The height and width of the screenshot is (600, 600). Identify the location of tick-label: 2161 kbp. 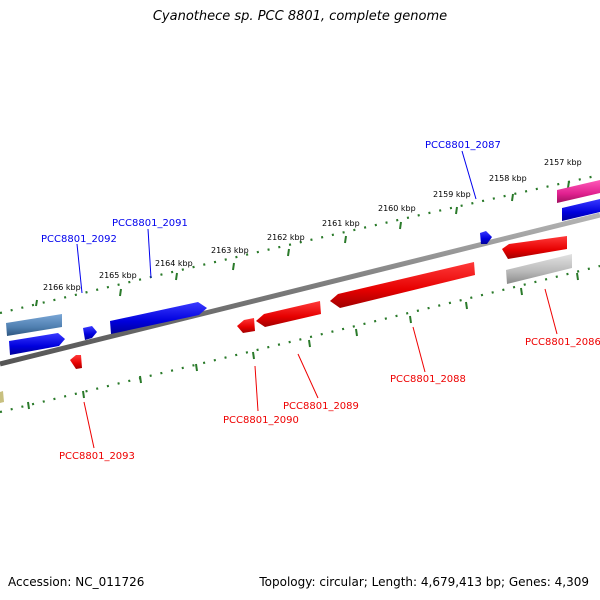
(341, 223).